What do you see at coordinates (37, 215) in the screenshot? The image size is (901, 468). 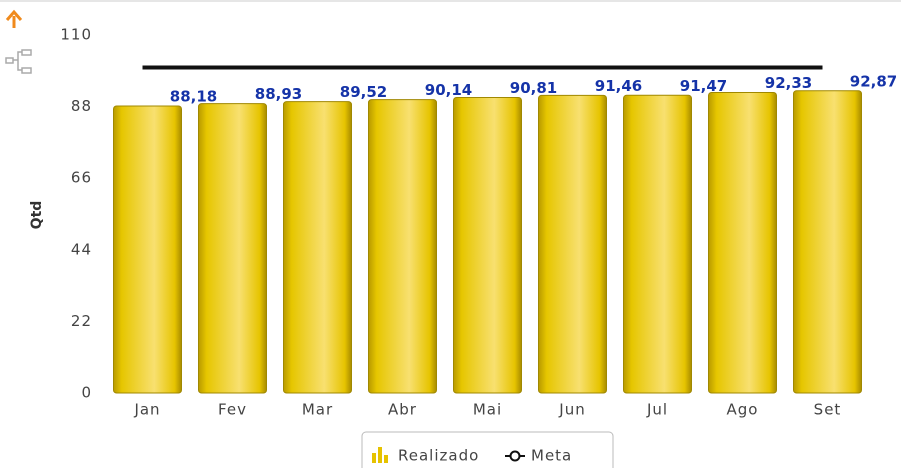 I see `y-axis-label: Qtd` at bounding box center [37, 215].